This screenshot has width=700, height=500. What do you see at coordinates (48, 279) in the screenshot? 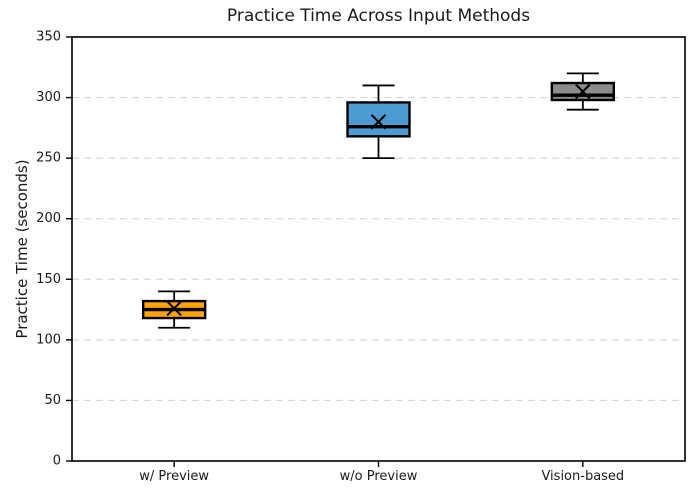
I see `y-axis-tick-label: 150` at bounding box center [48, 279].